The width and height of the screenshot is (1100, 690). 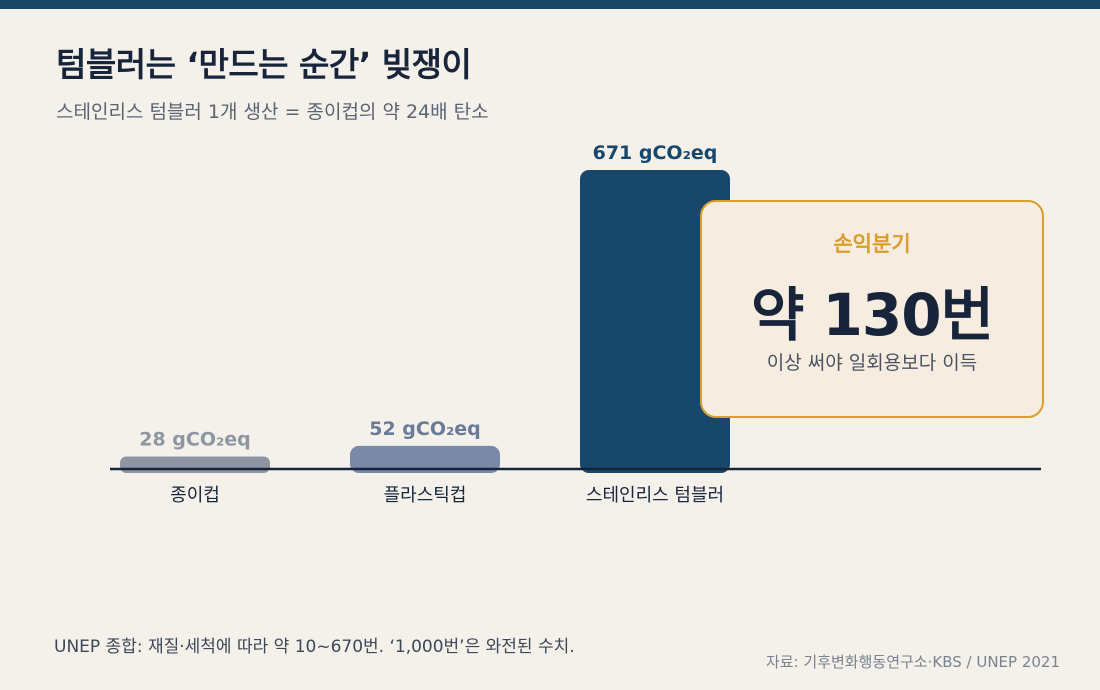 What do you see at coordinates (272, 112) in the screenshot?
I see `chart-subtitle: 스테인리스 텀블러 1개 생산 = 종이컵의 약 24배 탄소` at bounding box center [272, 112].